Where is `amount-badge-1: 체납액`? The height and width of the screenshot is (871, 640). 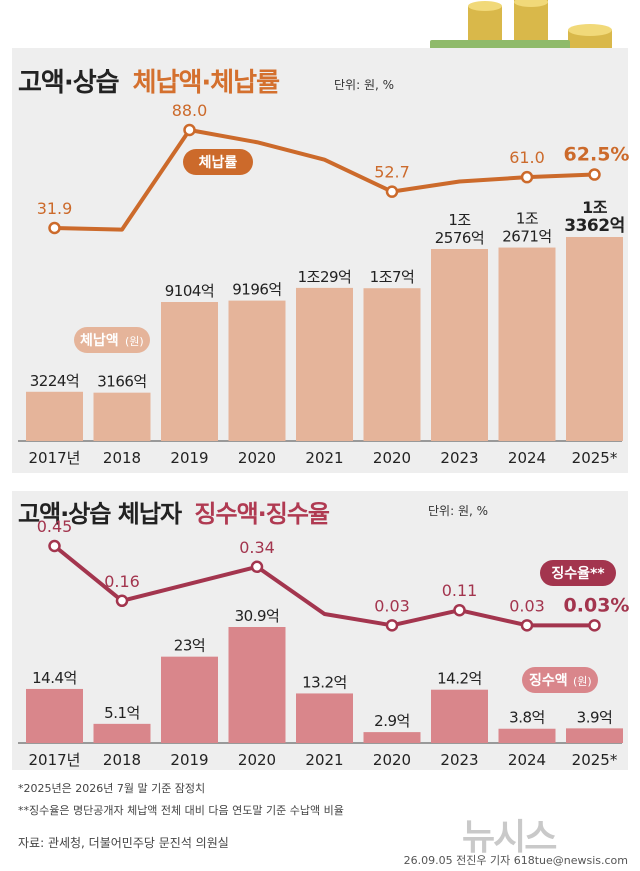
amount-badge-1: 체납액 is located at coordinates (99, 340).